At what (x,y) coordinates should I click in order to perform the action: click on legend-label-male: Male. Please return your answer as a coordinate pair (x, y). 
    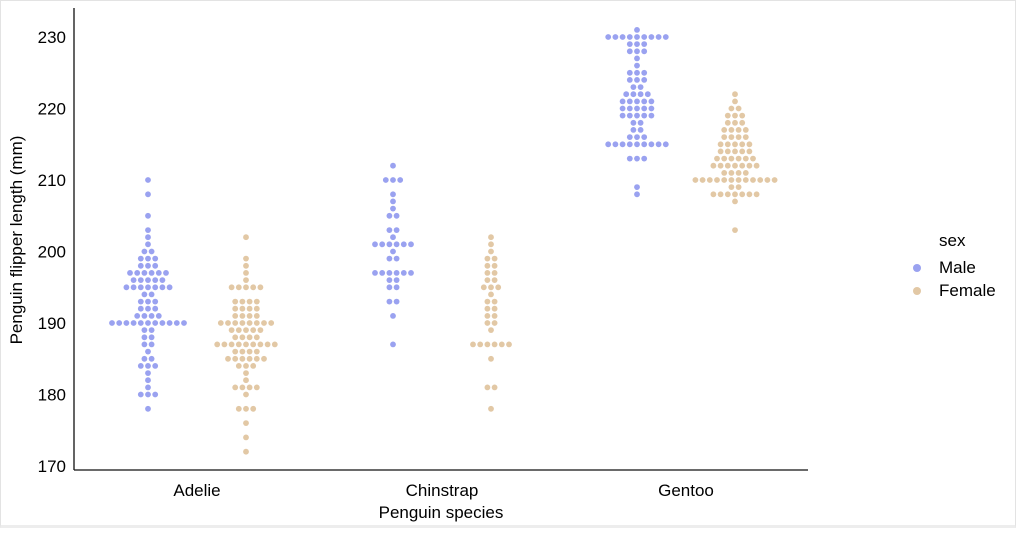
    Looking at the image, I should click on (957, 267).